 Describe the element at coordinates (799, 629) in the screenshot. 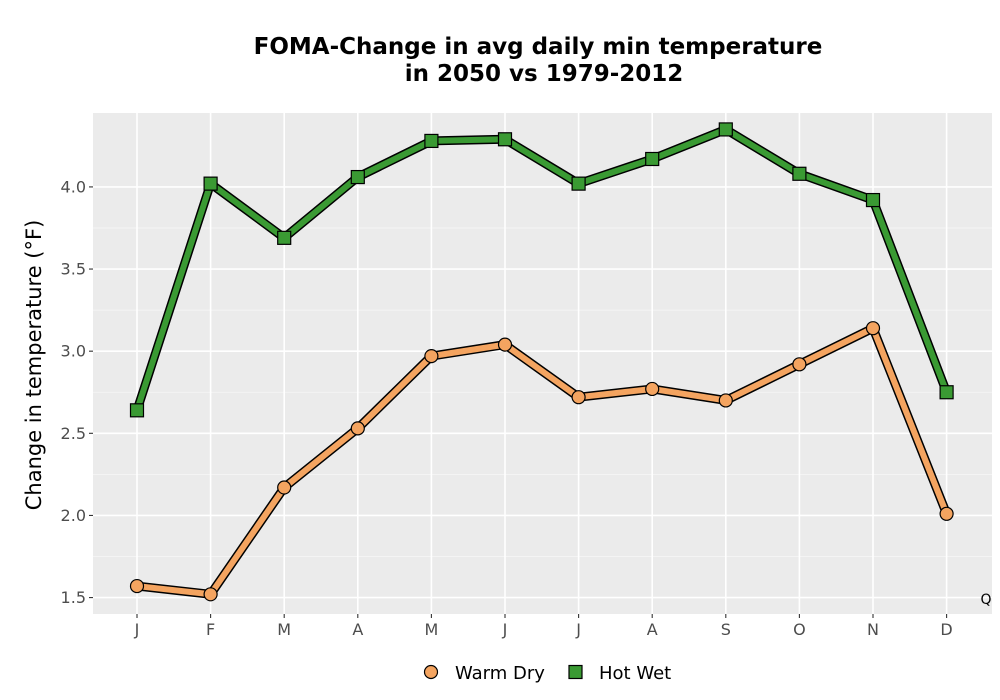

I see `x-tick-label: O` at that location.